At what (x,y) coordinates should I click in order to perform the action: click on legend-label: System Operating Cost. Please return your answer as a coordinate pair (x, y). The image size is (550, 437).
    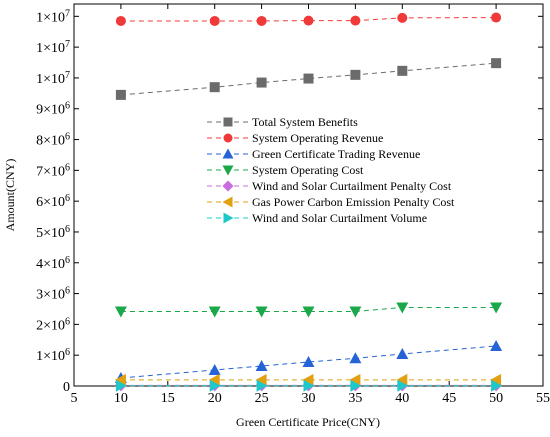
    Looking at the image, I should click on (308, 170).